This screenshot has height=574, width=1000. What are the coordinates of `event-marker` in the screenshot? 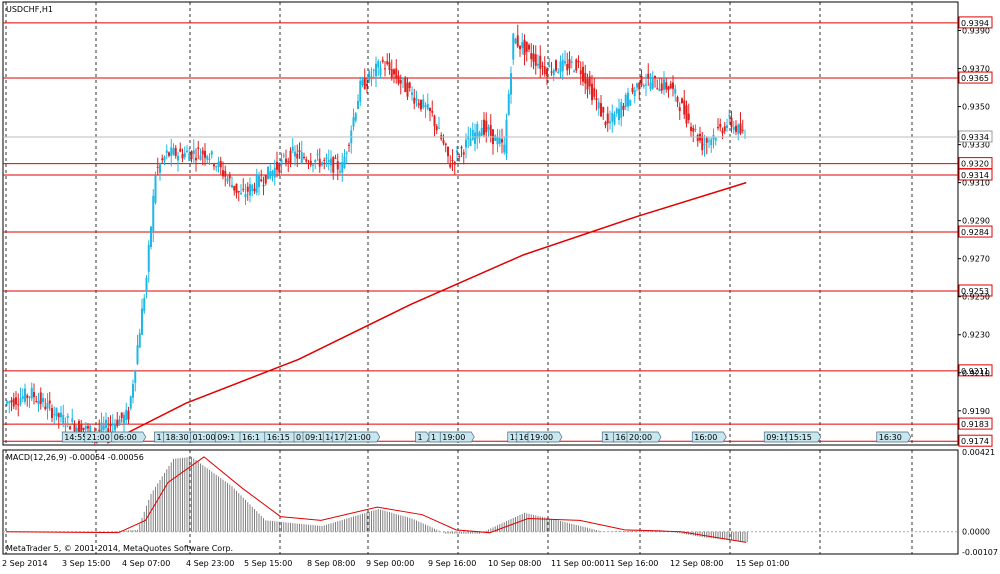 It's located at (363, 437).